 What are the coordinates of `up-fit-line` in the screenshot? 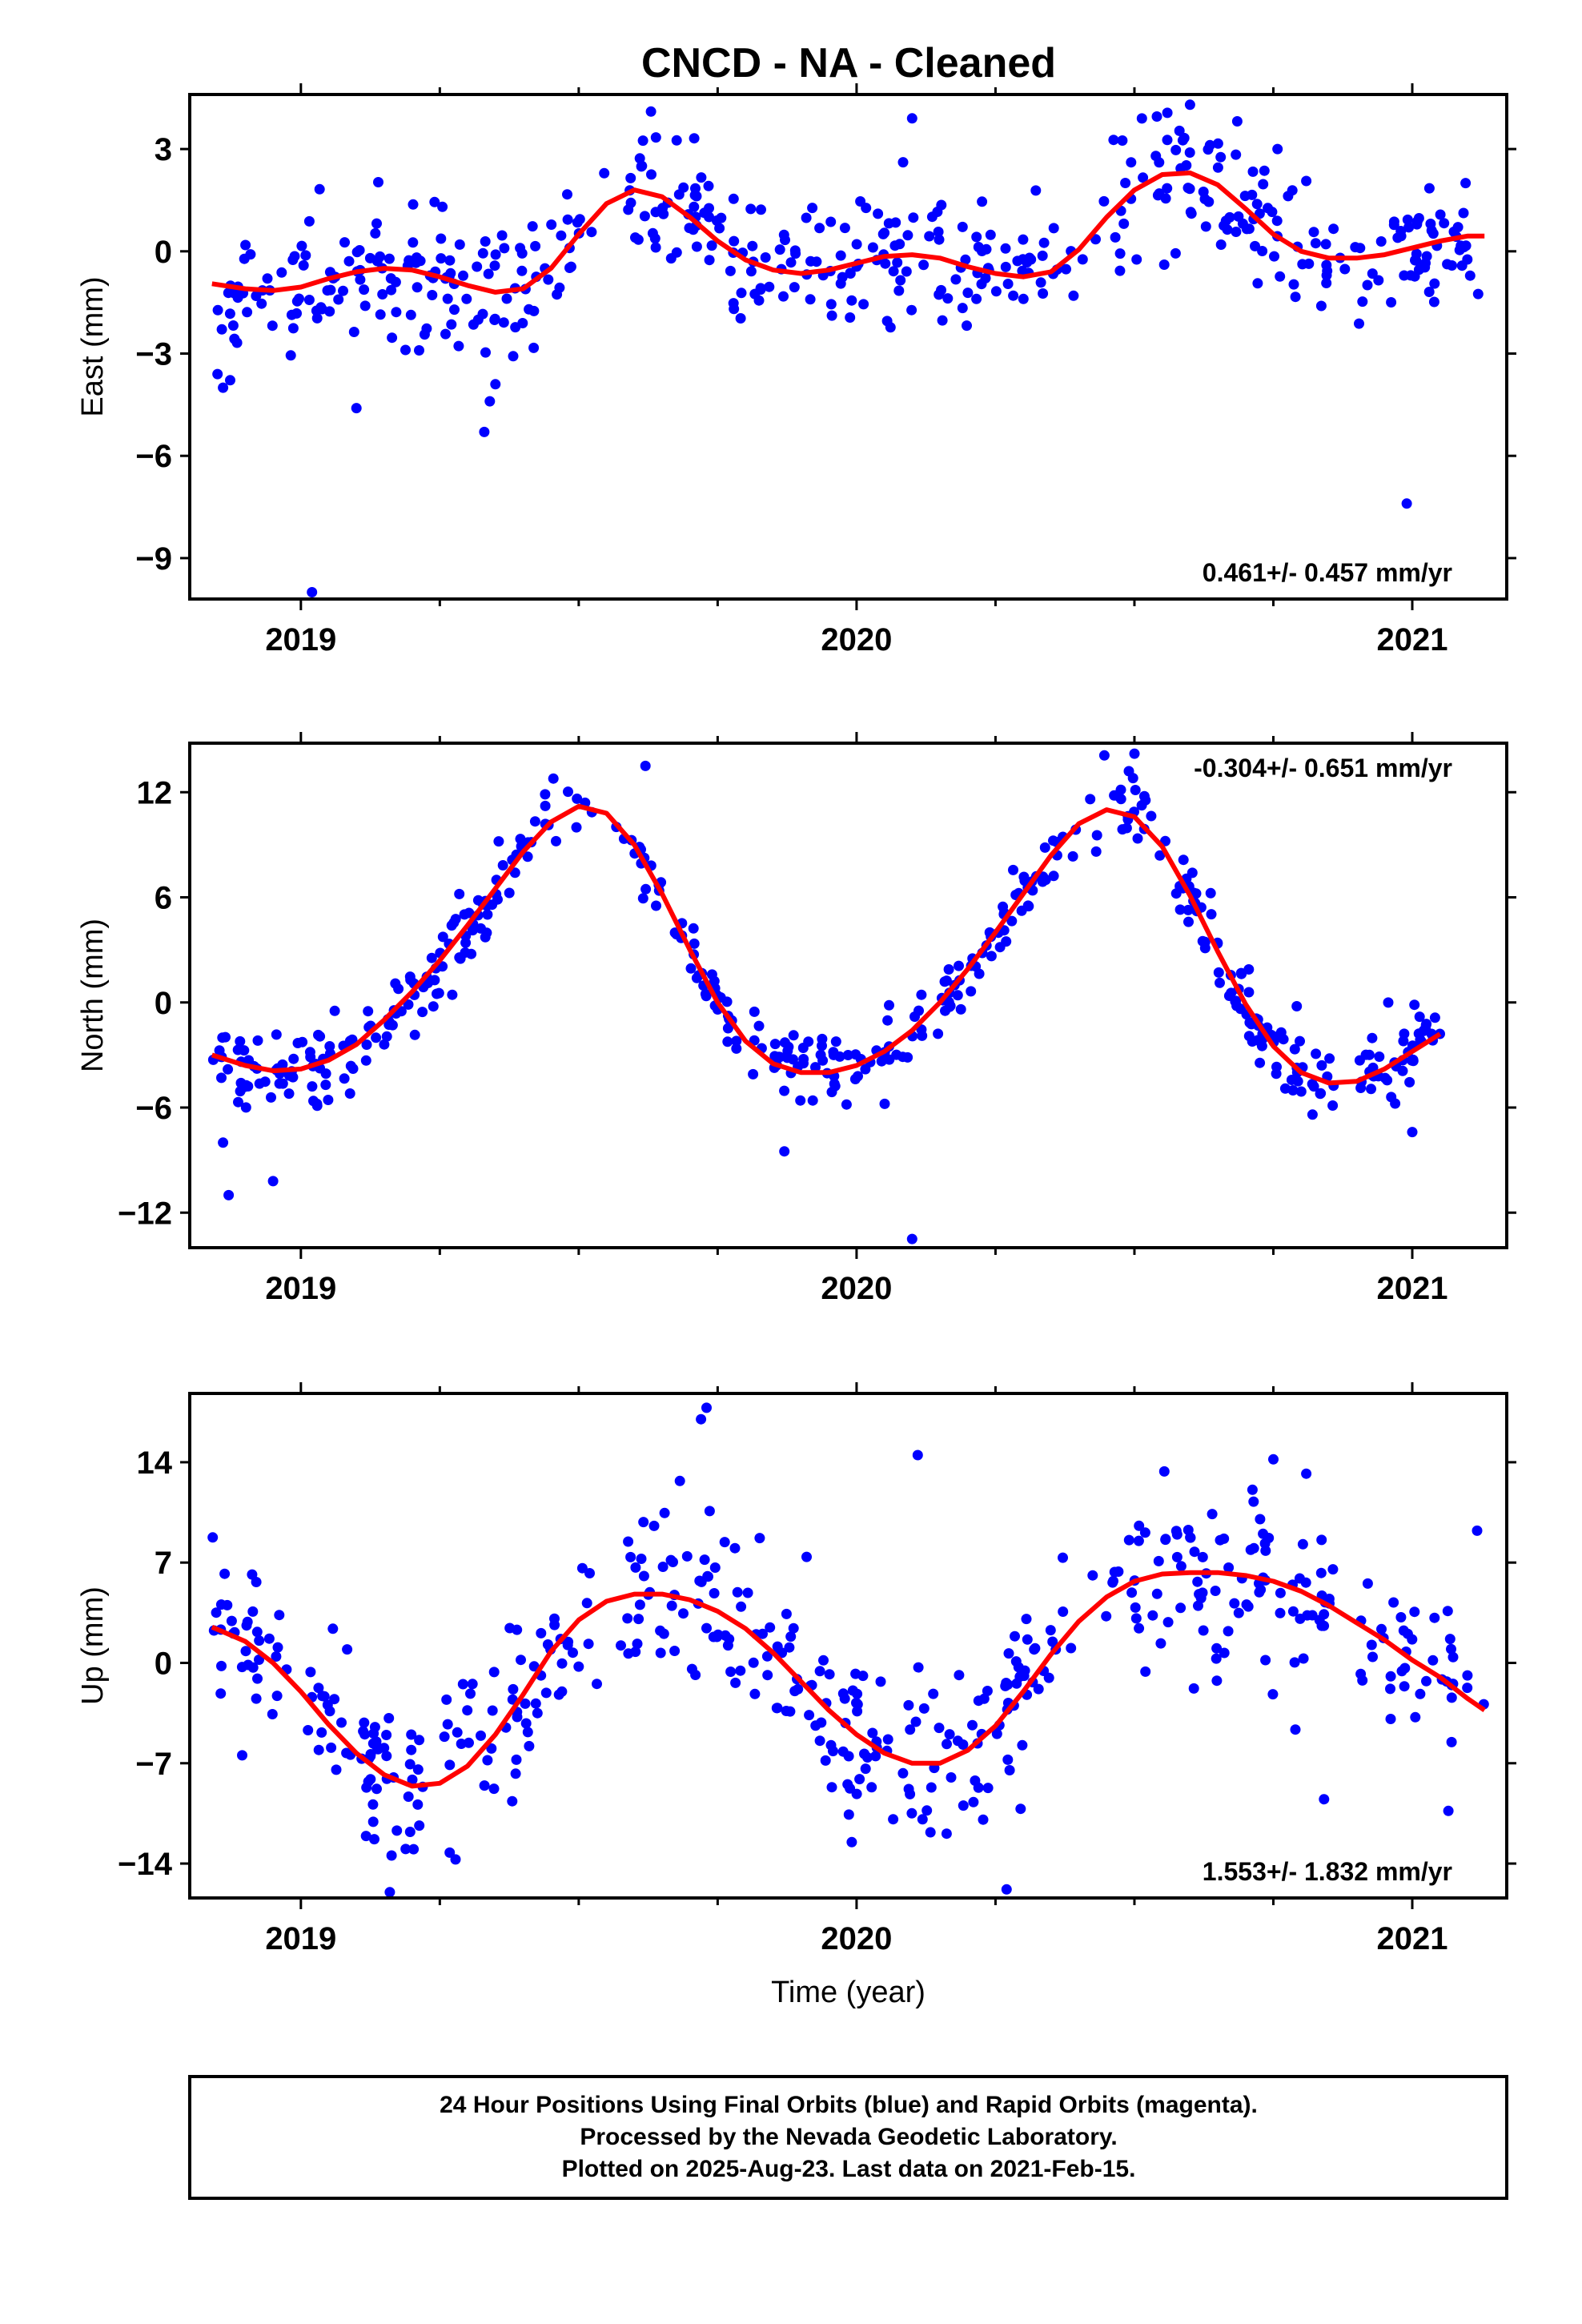 It's located at (848, 1679).